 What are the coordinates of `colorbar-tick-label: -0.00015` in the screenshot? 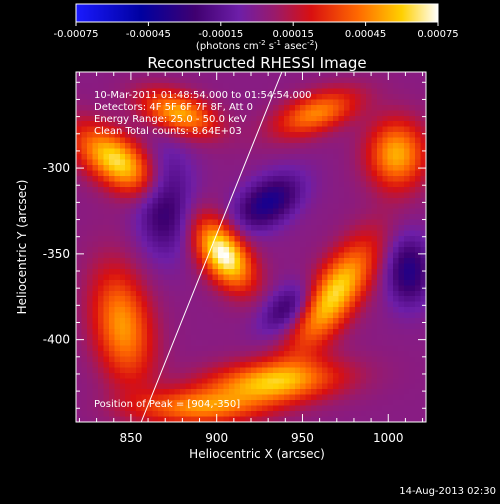 It's located at (220, 34).